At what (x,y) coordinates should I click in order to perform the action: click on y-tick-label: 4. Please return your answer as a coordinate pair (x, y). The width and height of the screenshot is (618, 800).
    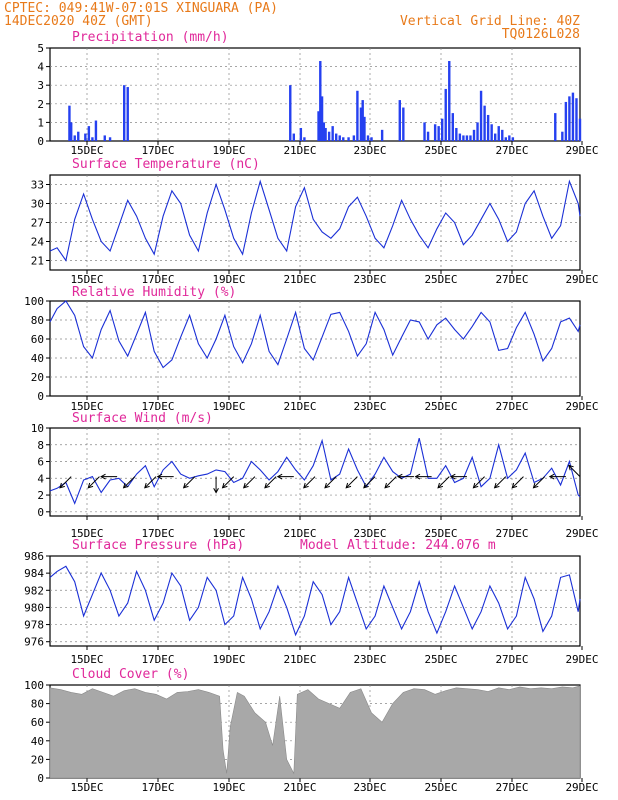
    Looking at the image, I should click on (40, 67).